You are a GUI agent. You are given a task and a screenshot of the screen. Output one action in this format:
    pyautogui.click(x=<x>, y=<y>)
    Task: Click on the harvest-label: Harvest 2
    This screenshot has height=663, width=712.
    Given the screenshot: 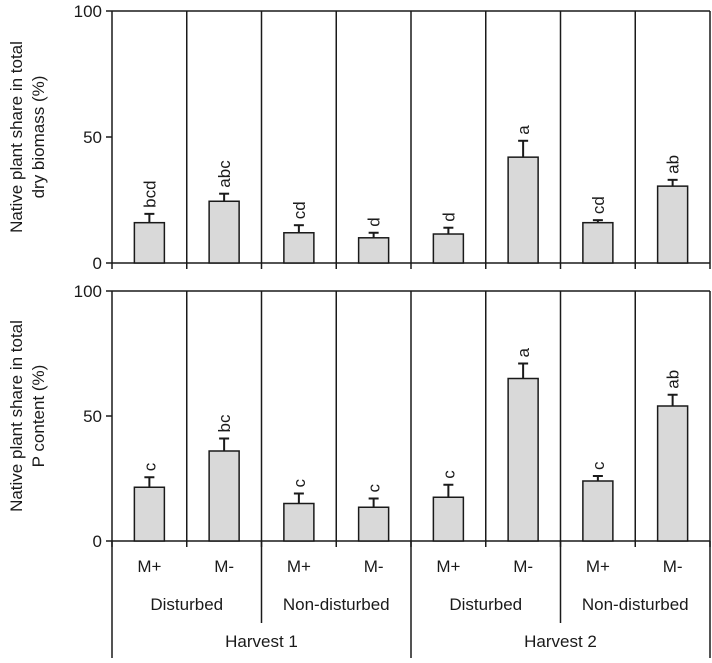 What is the action you would take?
    pyautogui.click(x=560, y=641)
    